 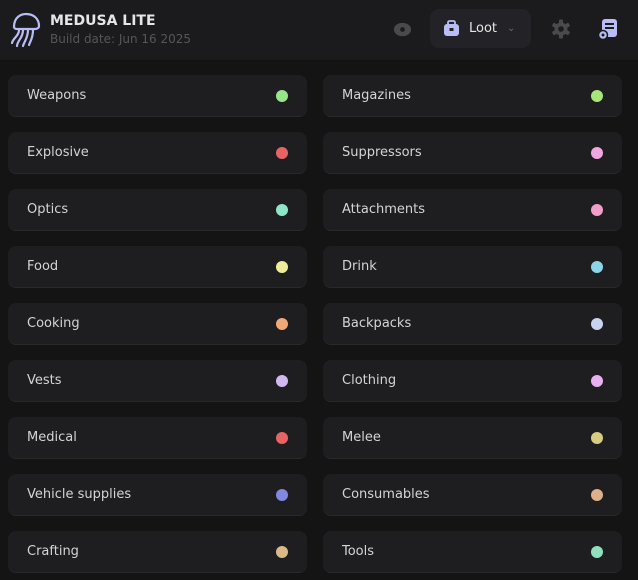 What do you see at coordinates (383, 209) in the screenshot?
I see `category-label: Attachments` at bounding box center [383, 209].